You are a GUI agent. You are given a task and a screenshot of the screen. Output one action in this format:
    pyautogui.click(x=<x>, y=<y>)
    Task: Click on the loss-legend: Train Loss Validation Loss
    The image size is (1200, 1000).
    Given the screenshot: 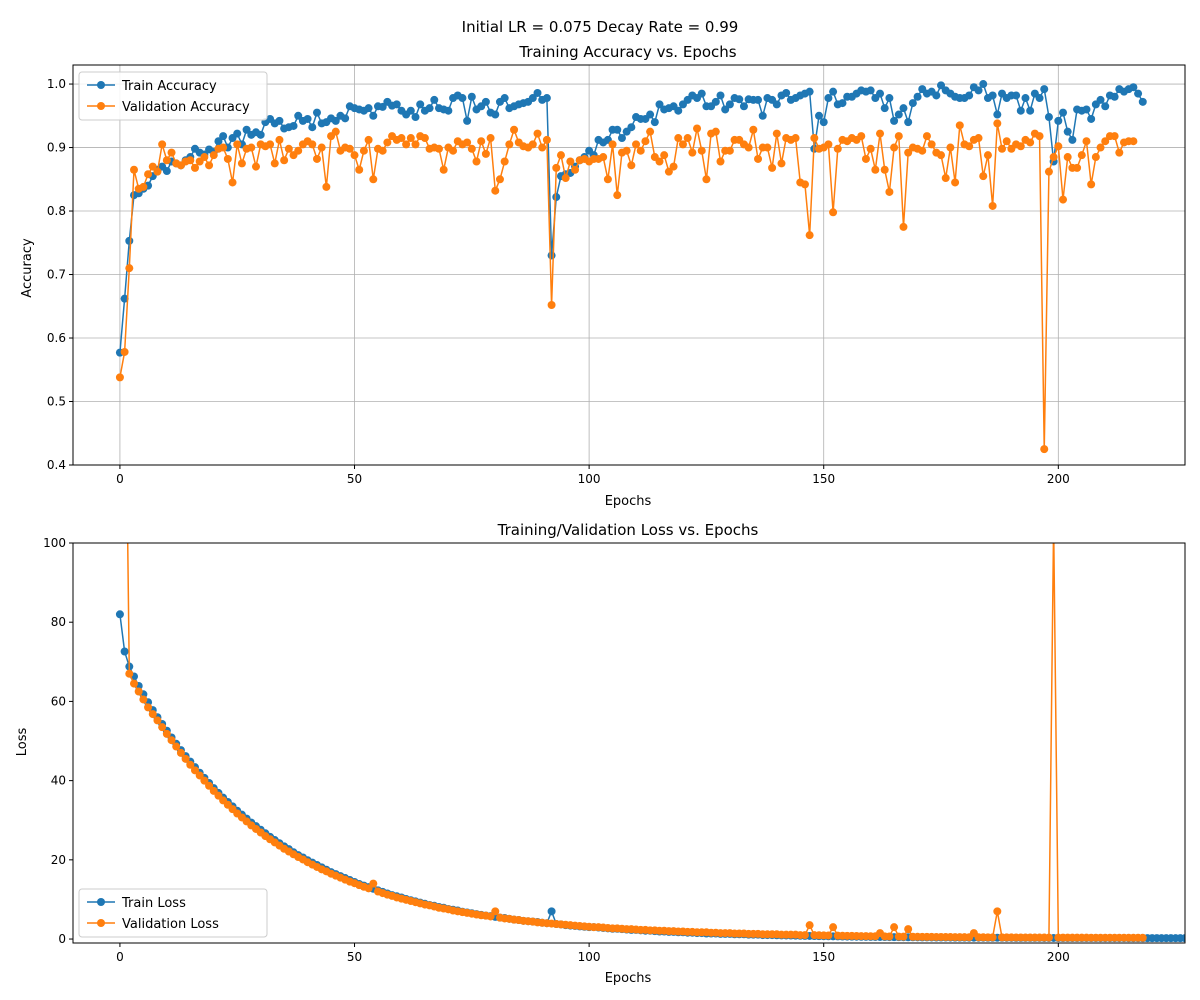 What is the action you would take?
    pyautogui.click(x=173, y=913)
    